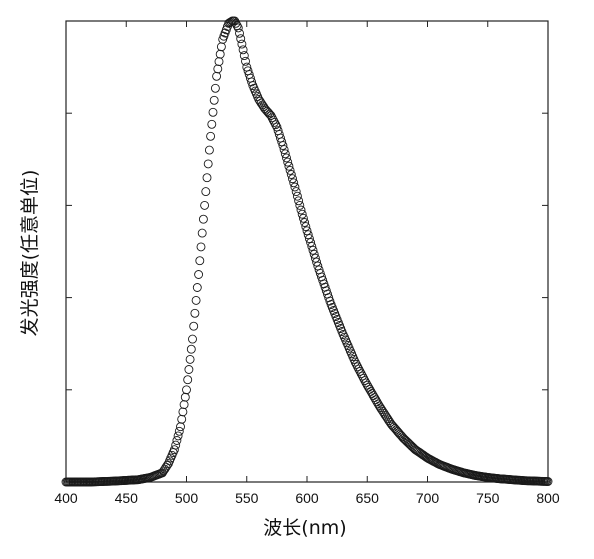 The width and height of the screenshot is (594, 559). I want to click on x-axis-title: 波长(nm), so click(304, 528).